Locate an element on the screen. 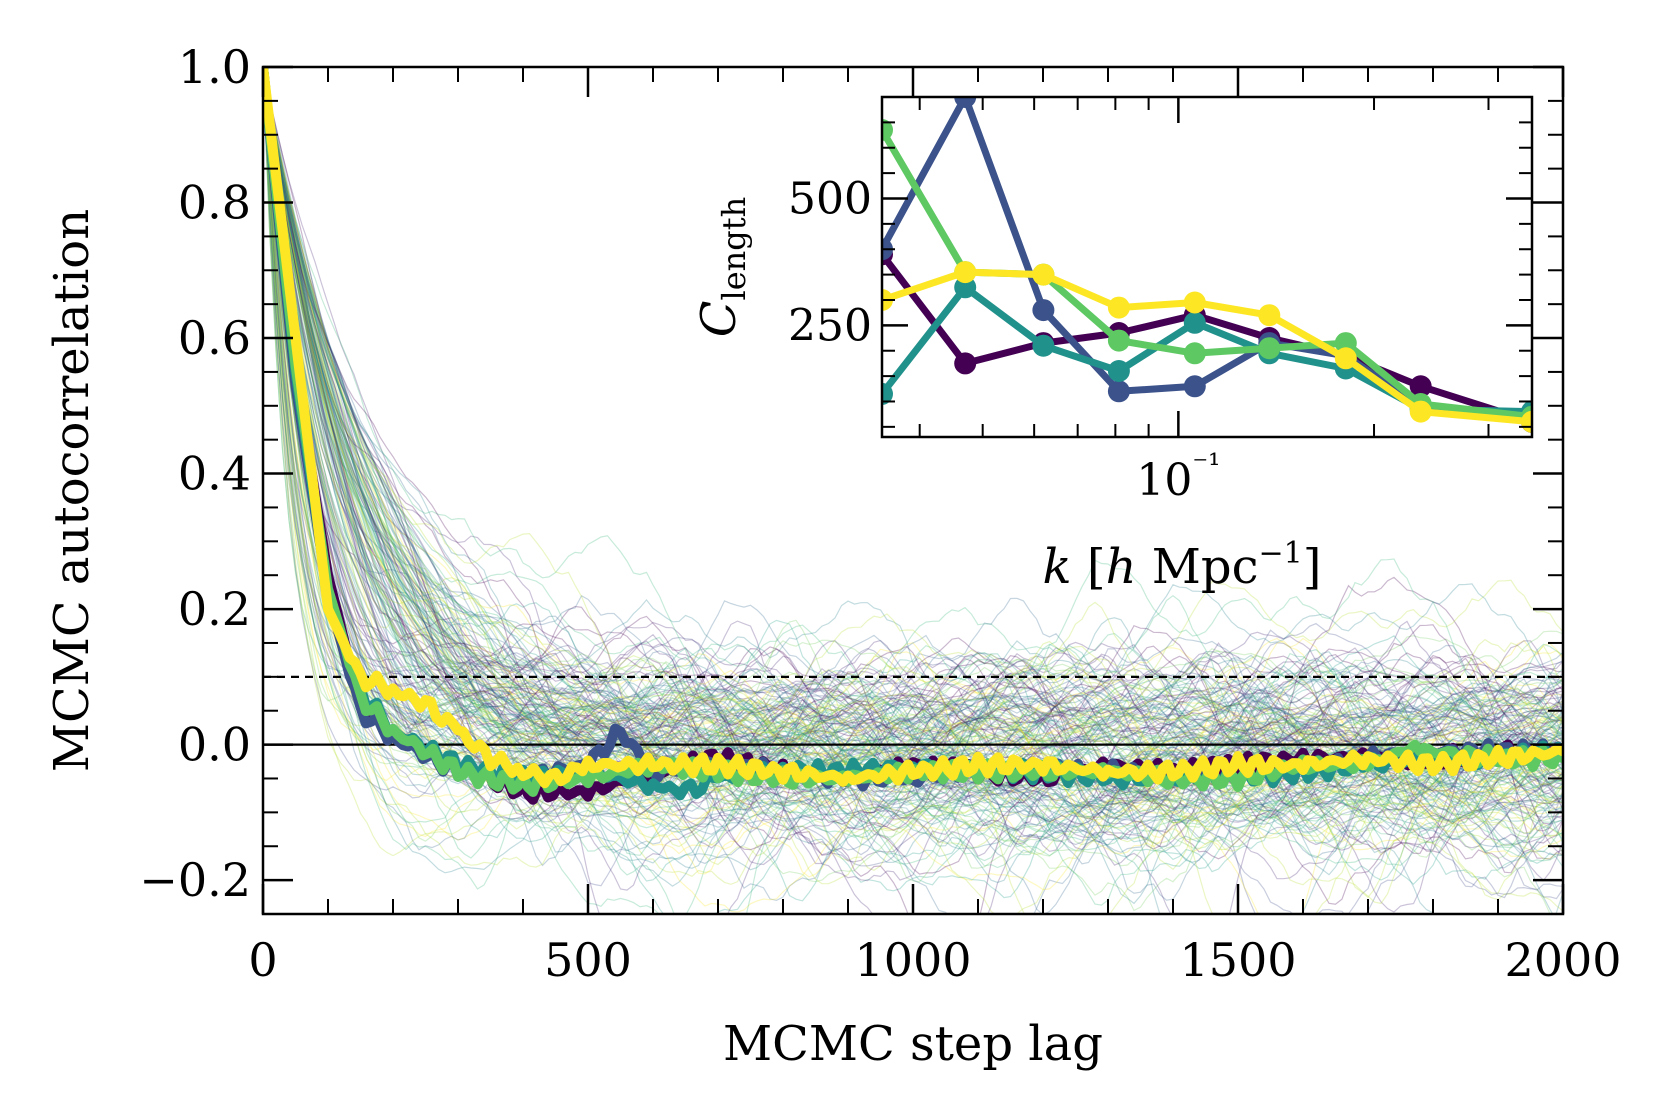  y-tick-label: 1.0 is located at coordinates (214, 67).